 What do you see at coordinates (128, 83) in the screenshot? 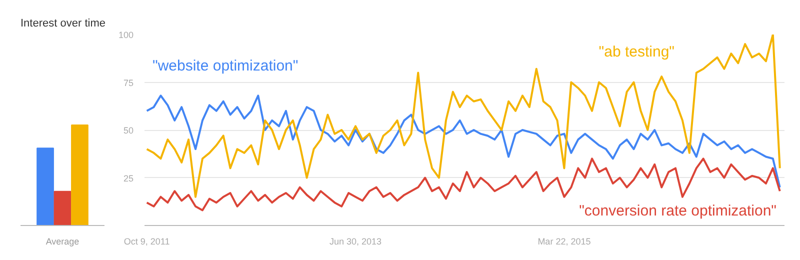
I see `y-tick-label: 75` at bounding box center [128, 83].